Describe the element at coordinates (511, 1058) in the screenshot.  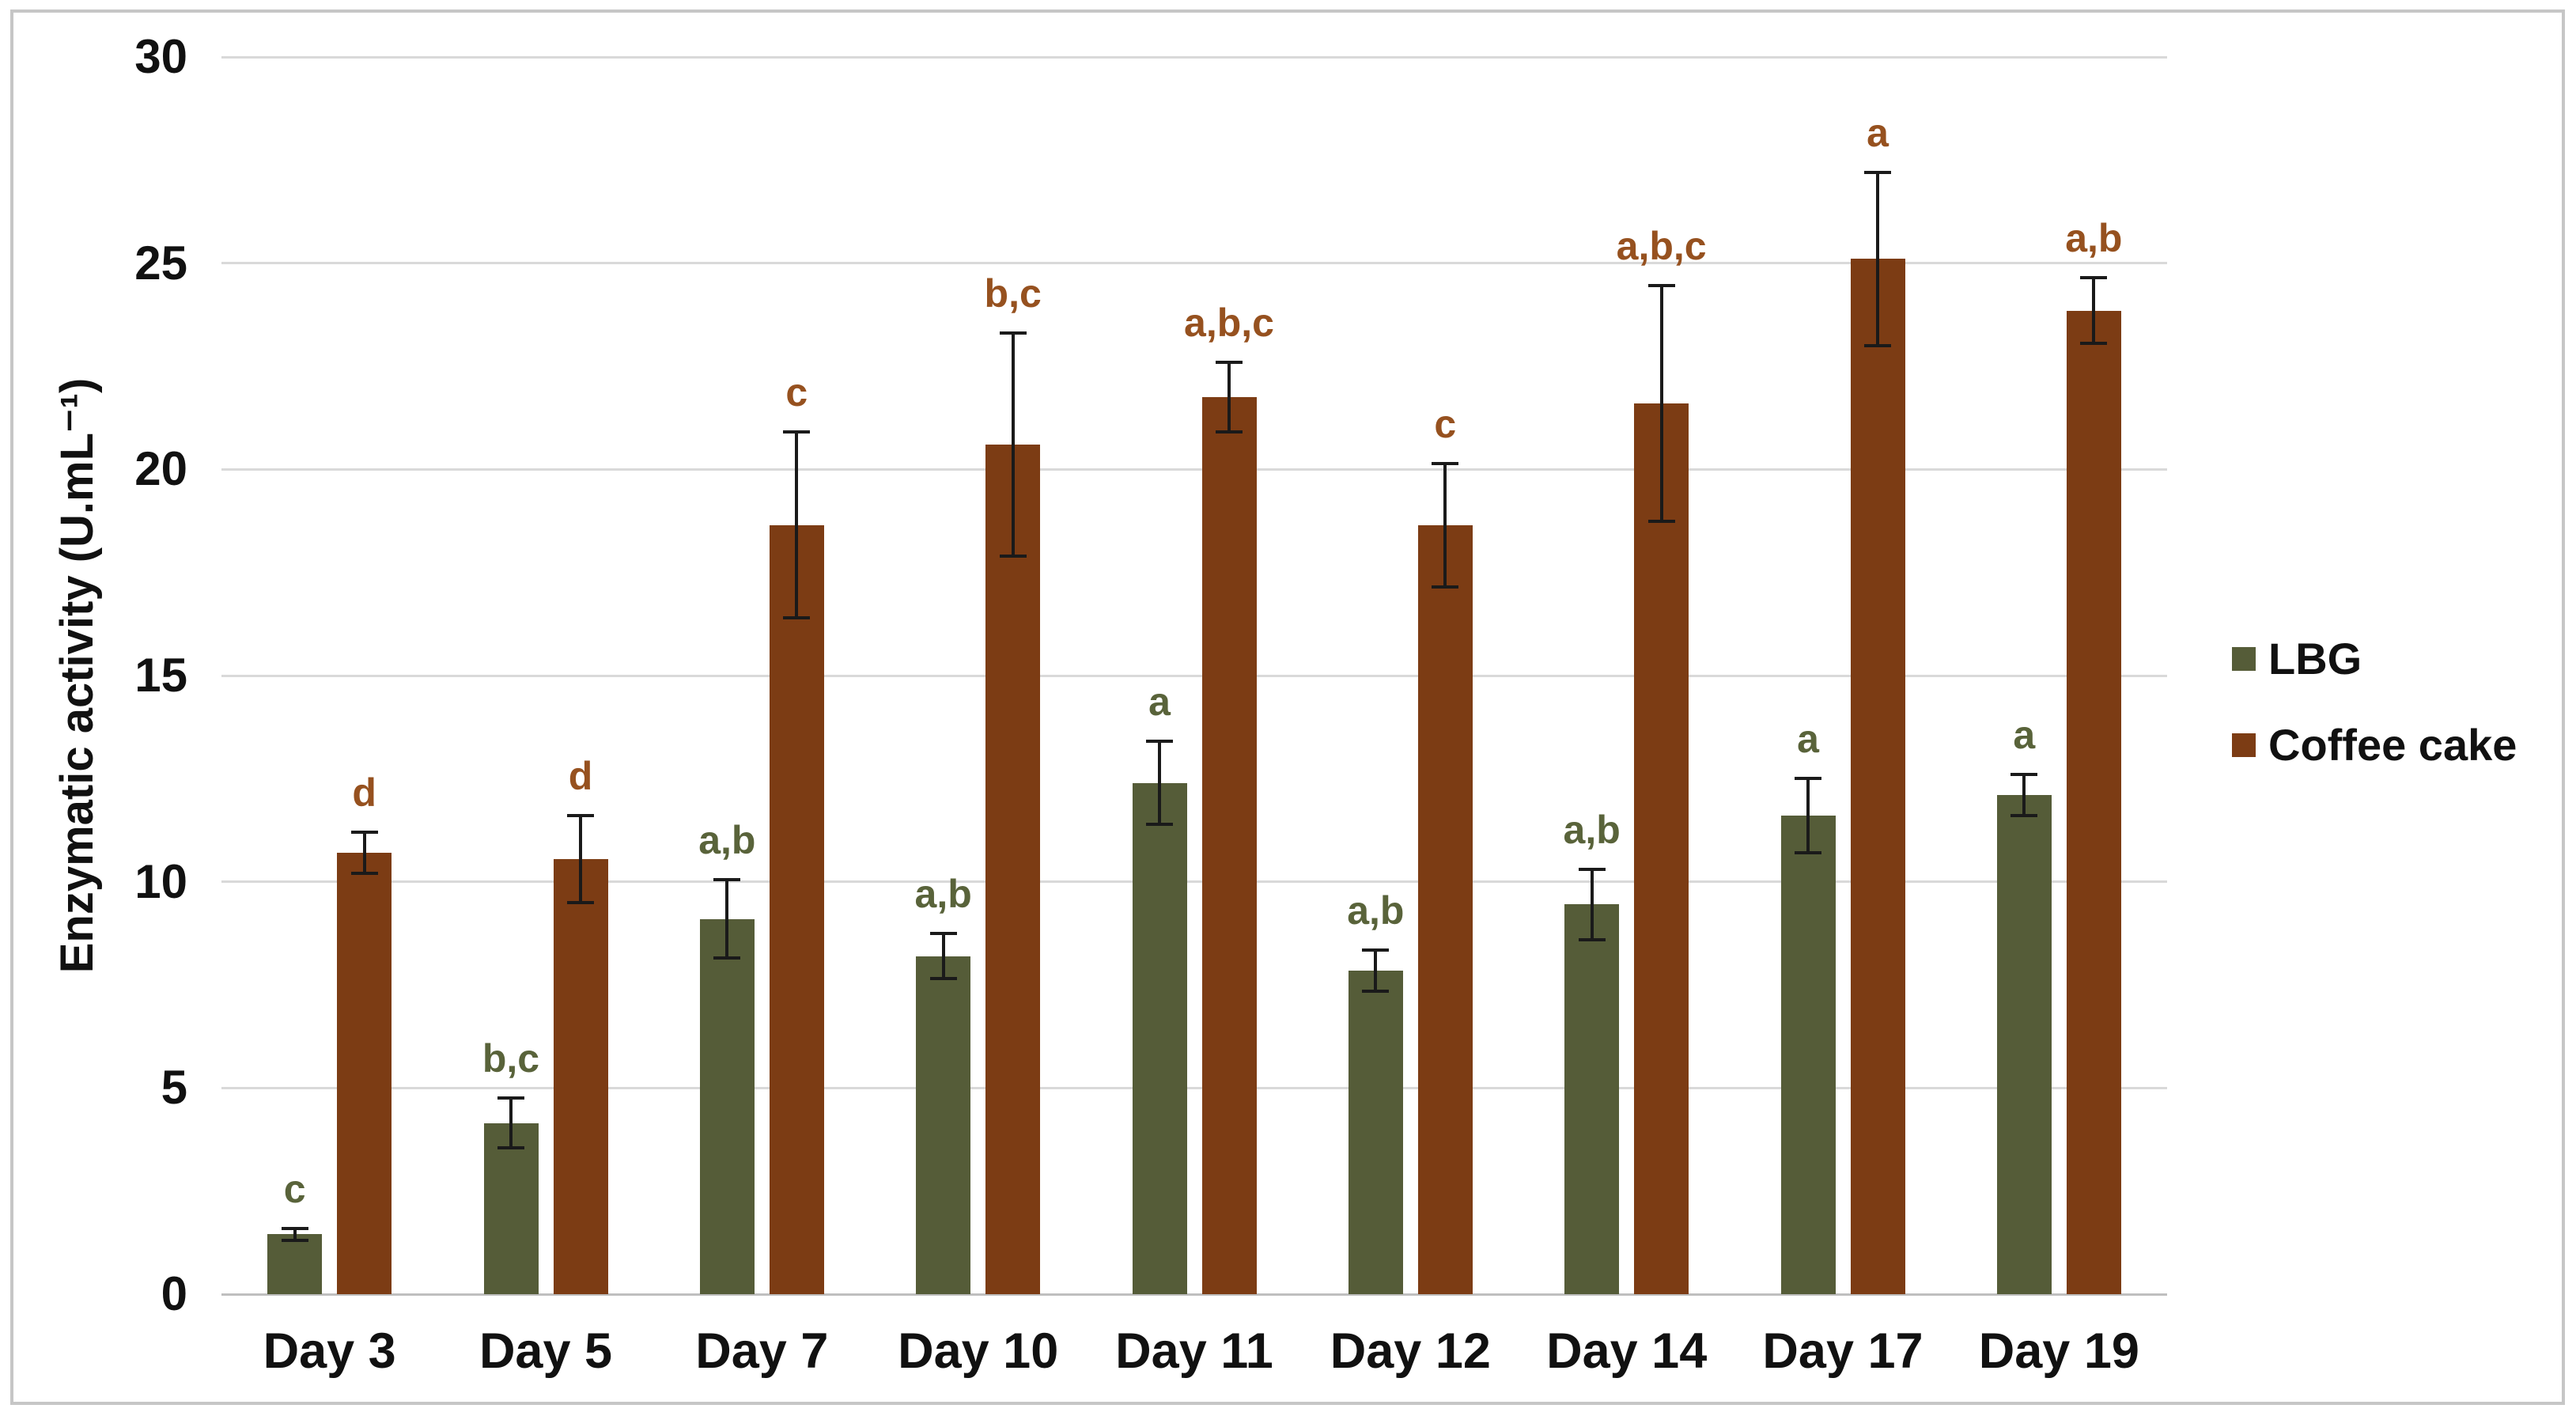
I see `significance-label-lbg-day-5: b,c` at that location.